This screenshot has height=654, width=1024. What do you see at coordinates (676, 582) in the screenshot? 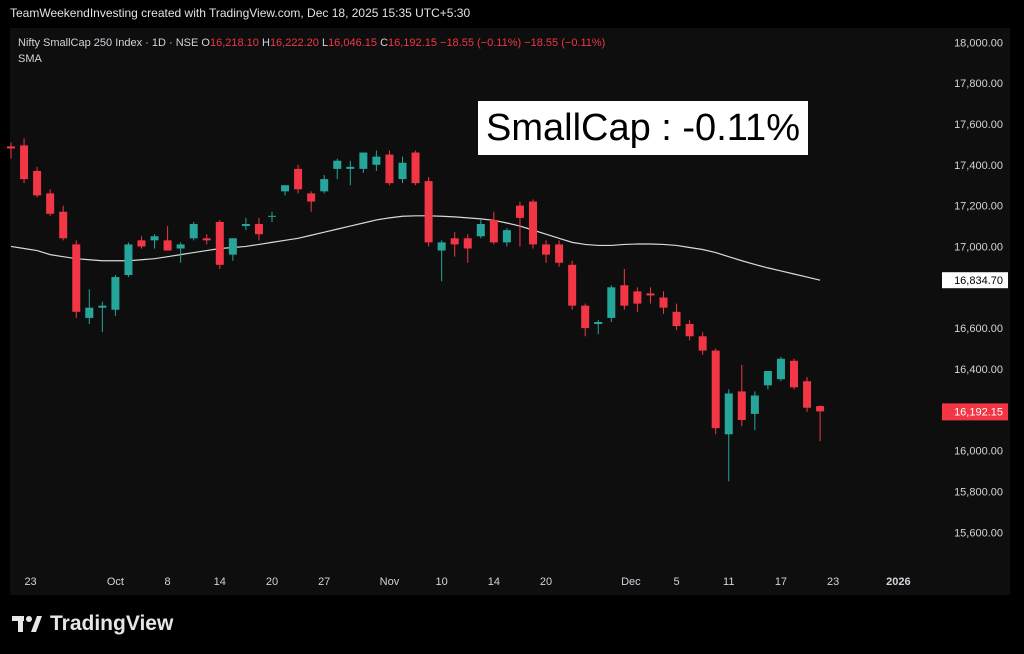
I see `x-tick-label: 5` at bounding box center [676, 582].